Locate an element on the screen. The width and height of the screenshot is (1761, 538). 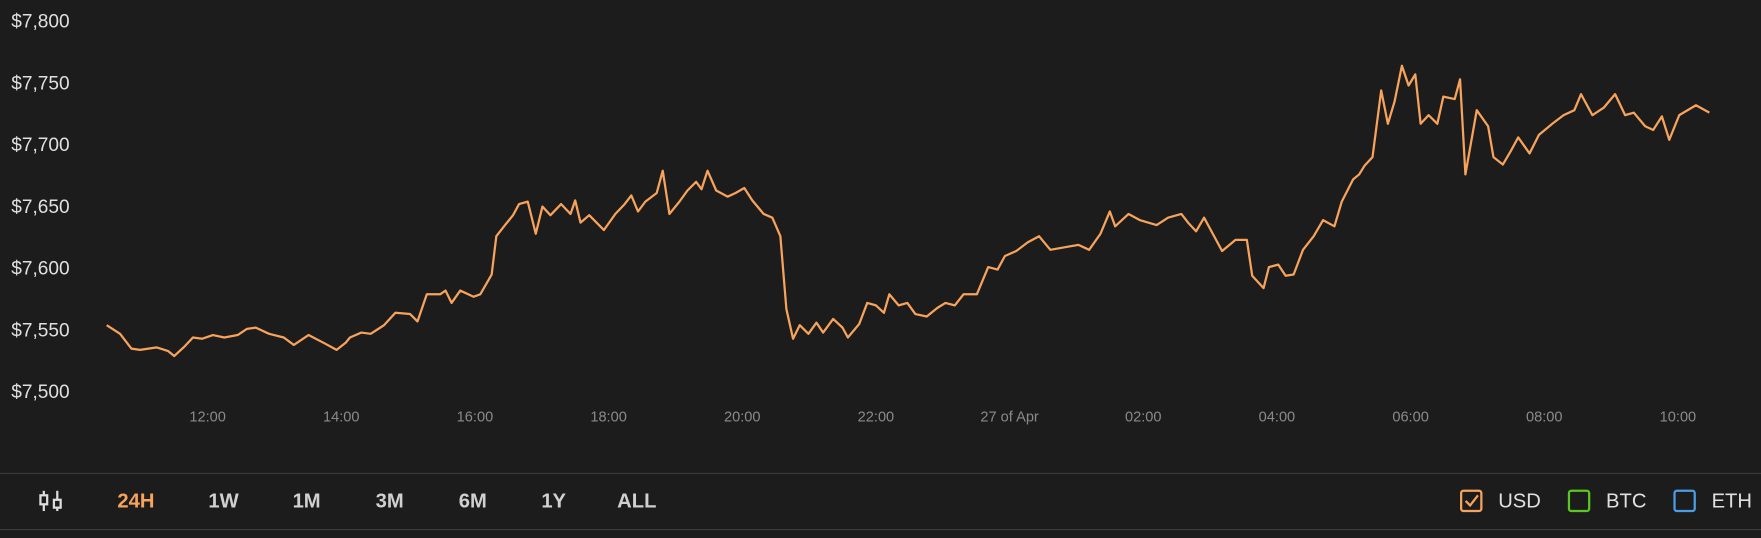
x-tick-label: 22:00 is located at coordinates (876, 418).